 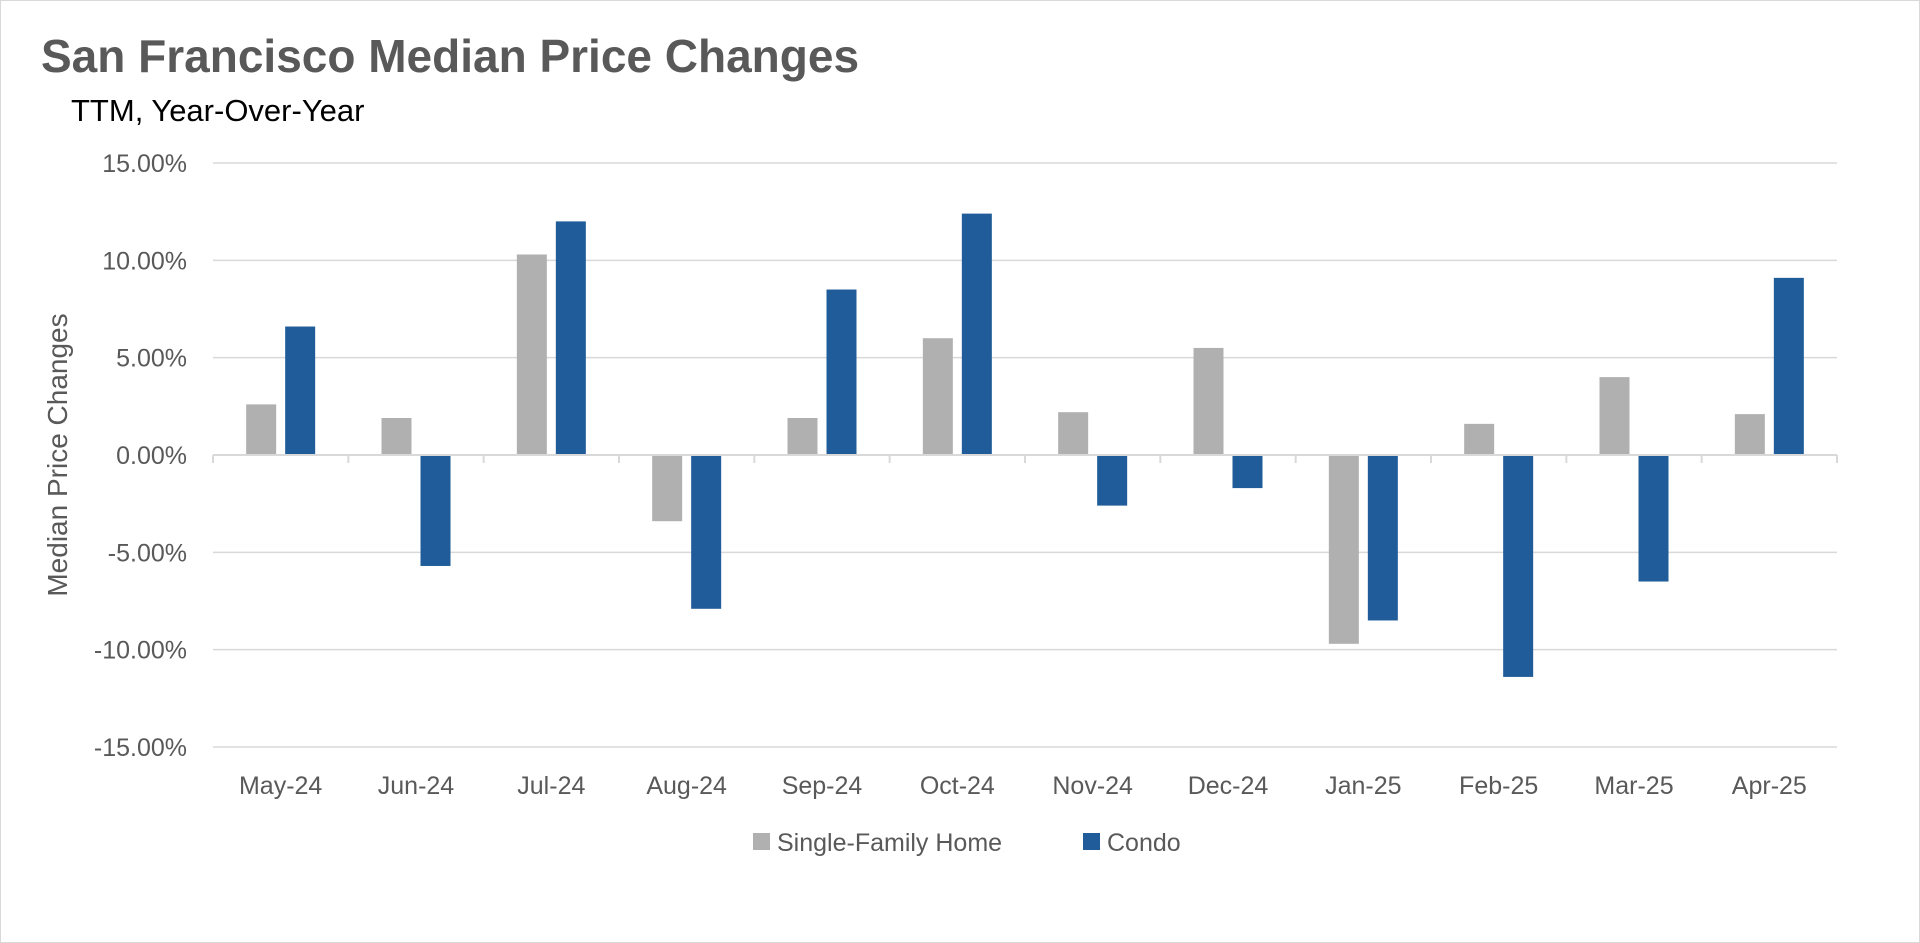 What do you see at coordinates (1498, 786) in the screenshot?
I see `x-tick-label: Feb-25` at bounding box center [1498, 786].